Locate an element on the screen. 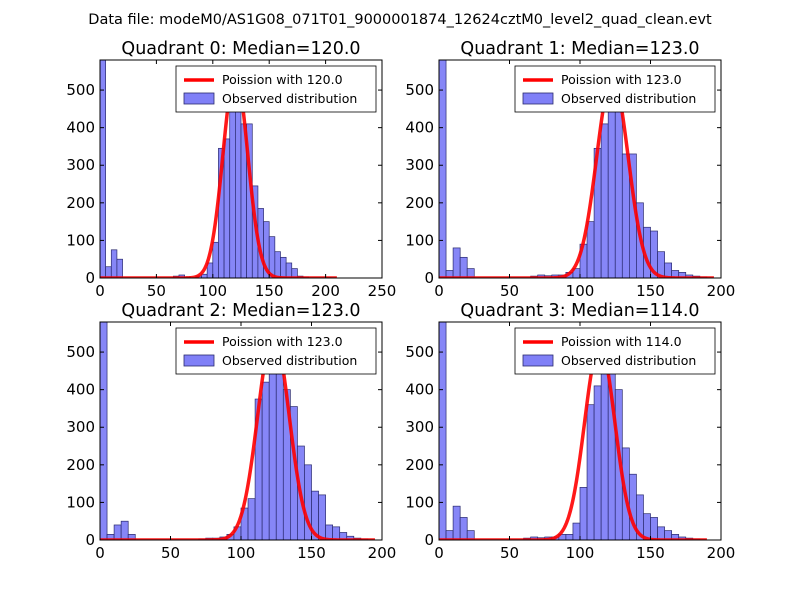 This screenshot has width=800, height=600. legend-fit-label: Poission with 120.0 is located at coordinates (282, 79).